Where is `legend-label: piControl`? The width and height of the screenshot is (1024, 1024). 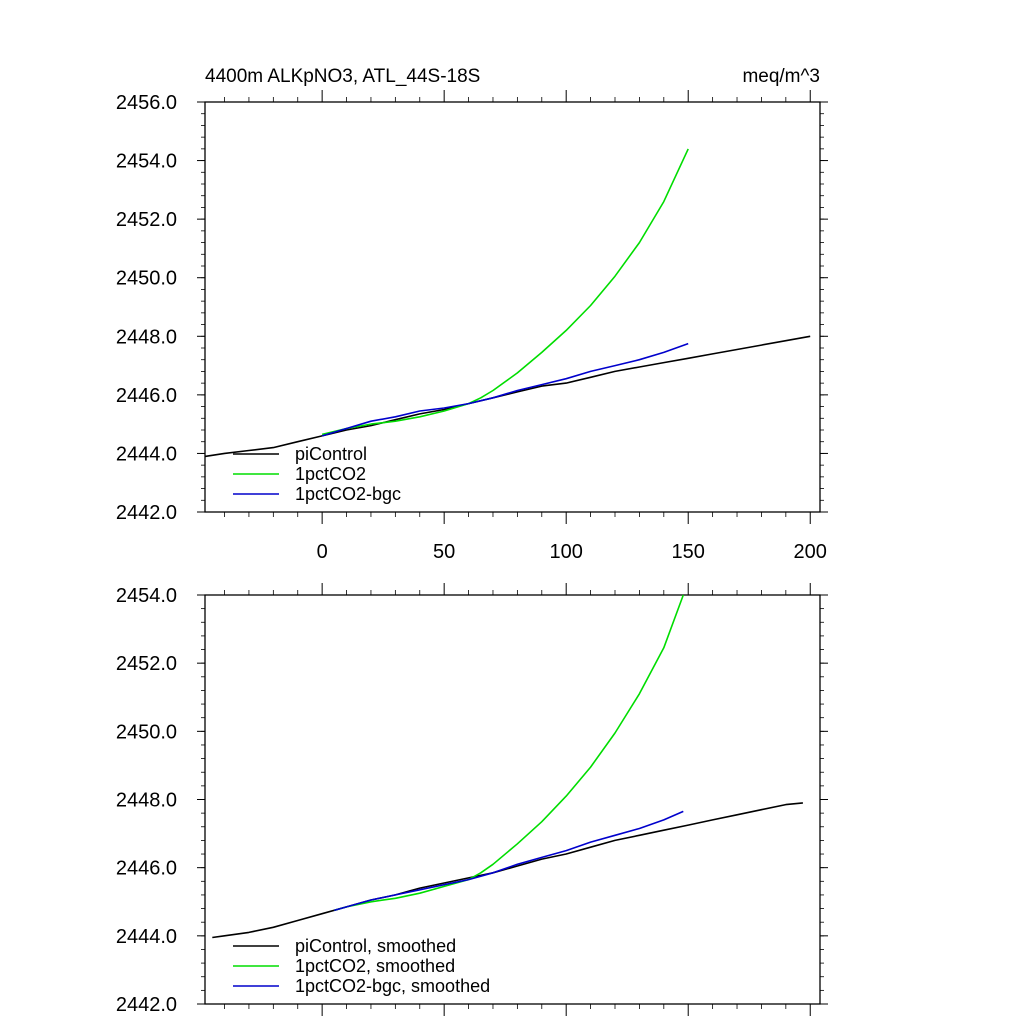
legend-label: piControl is located at coordinates (331, 454).